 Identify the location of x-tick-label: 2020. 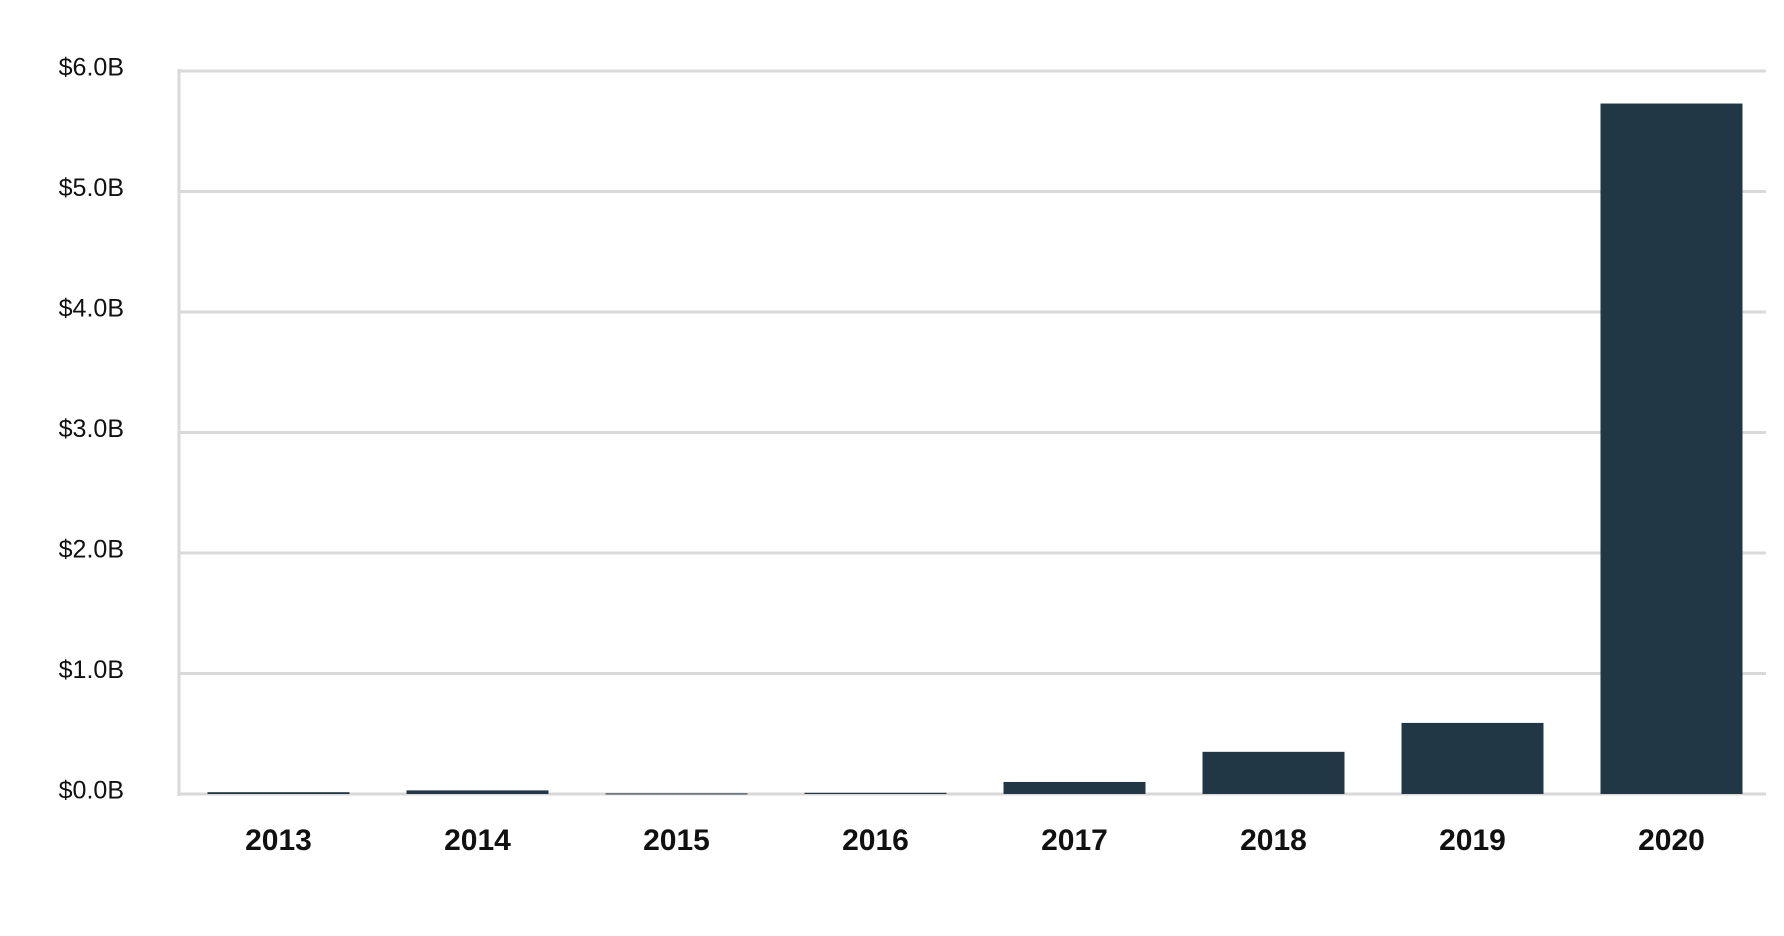
(1671, 840).